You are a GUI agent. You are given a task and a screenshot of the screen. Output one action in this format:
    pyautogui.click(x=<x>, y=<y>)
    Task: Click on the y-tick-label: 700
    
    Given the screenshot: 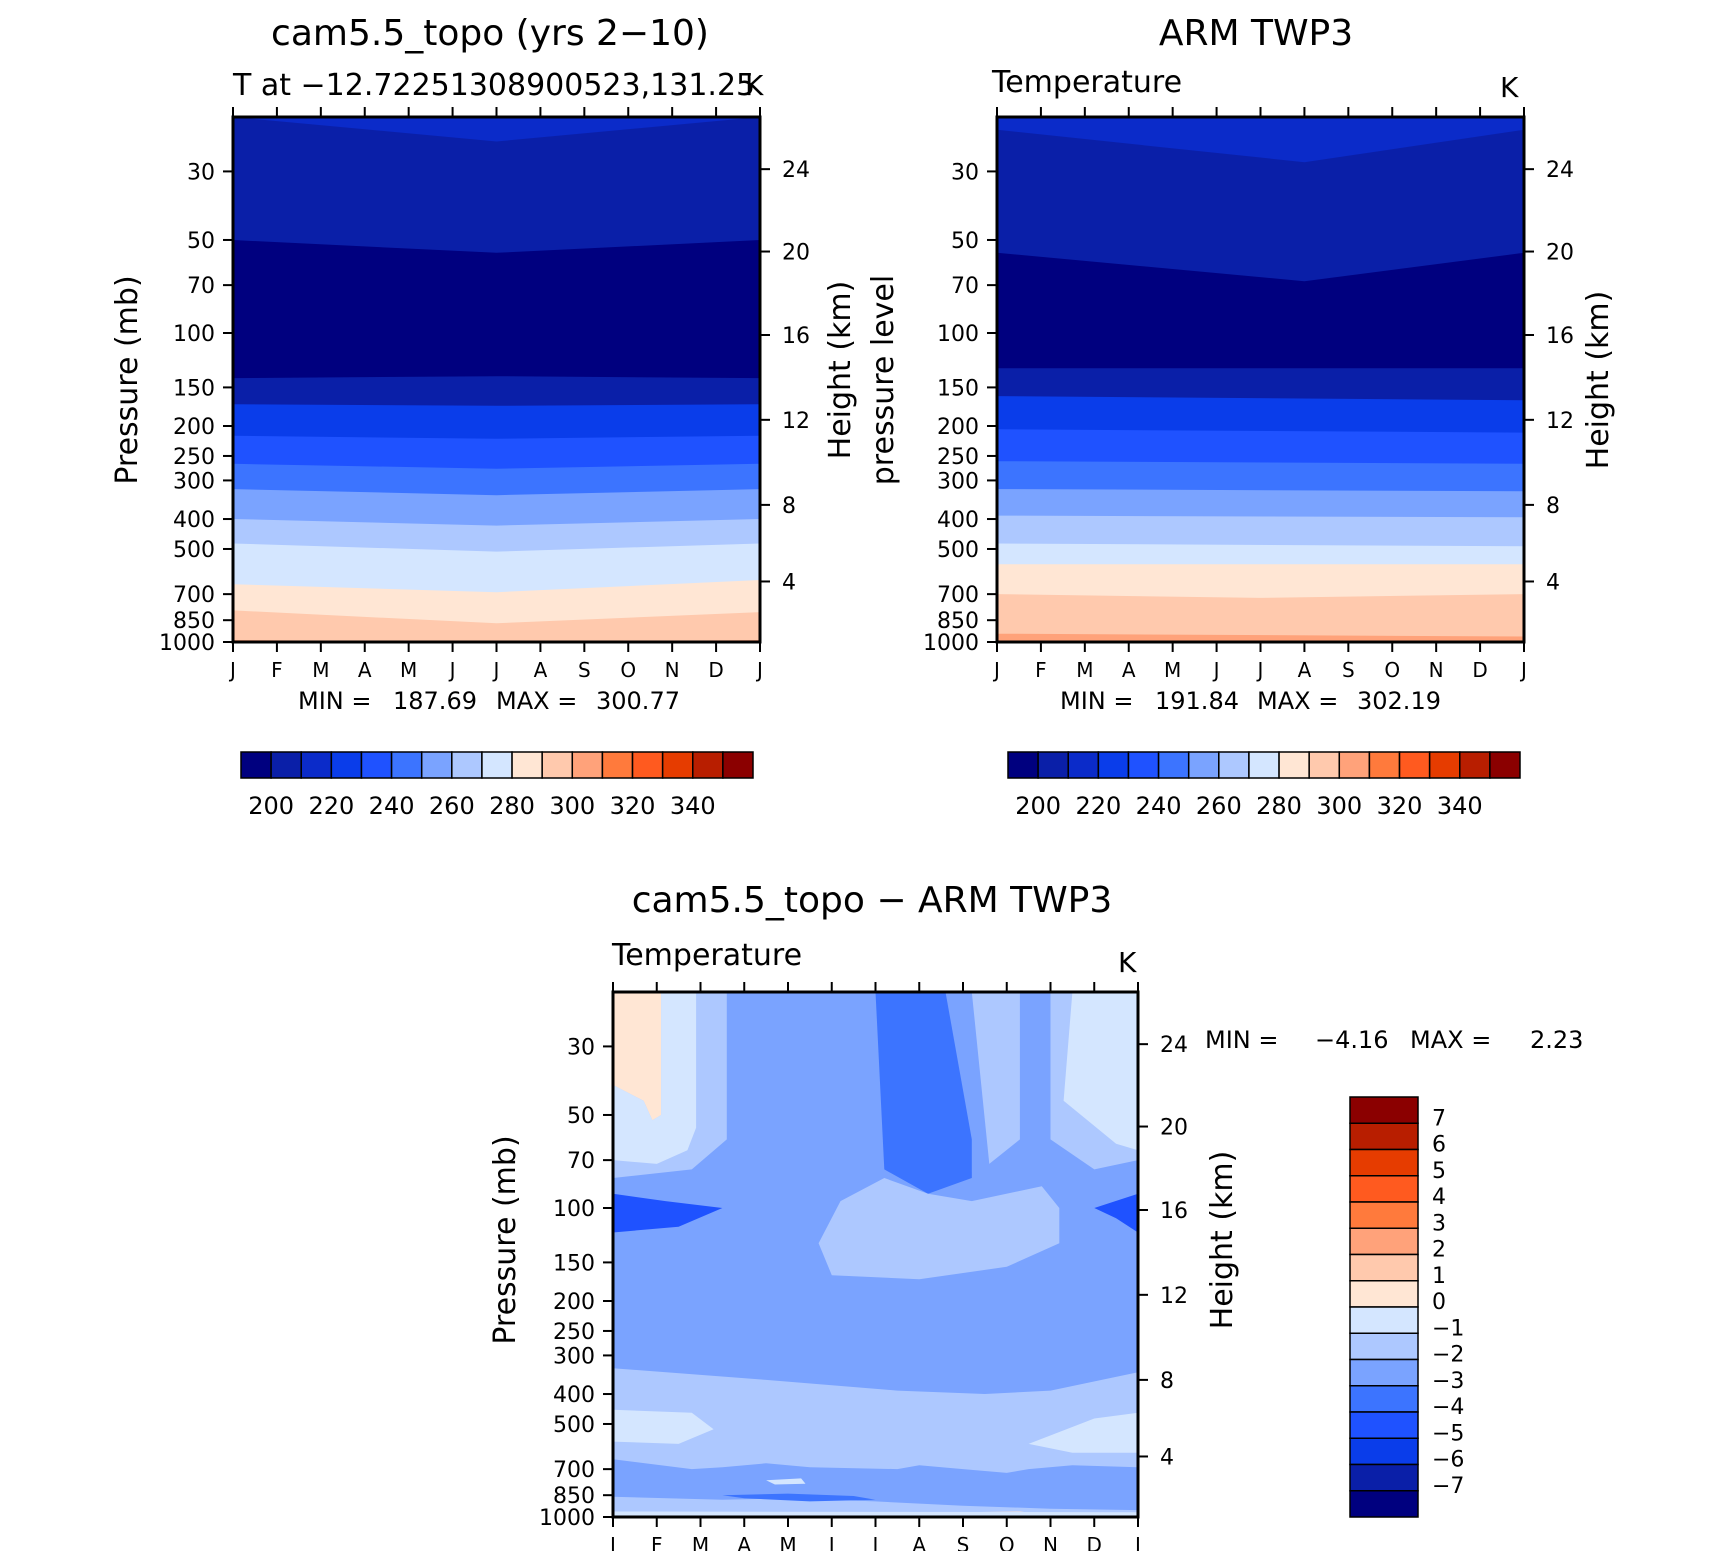 What is the action you would take?
    pyautogui.click(x=574, y=1470)
    